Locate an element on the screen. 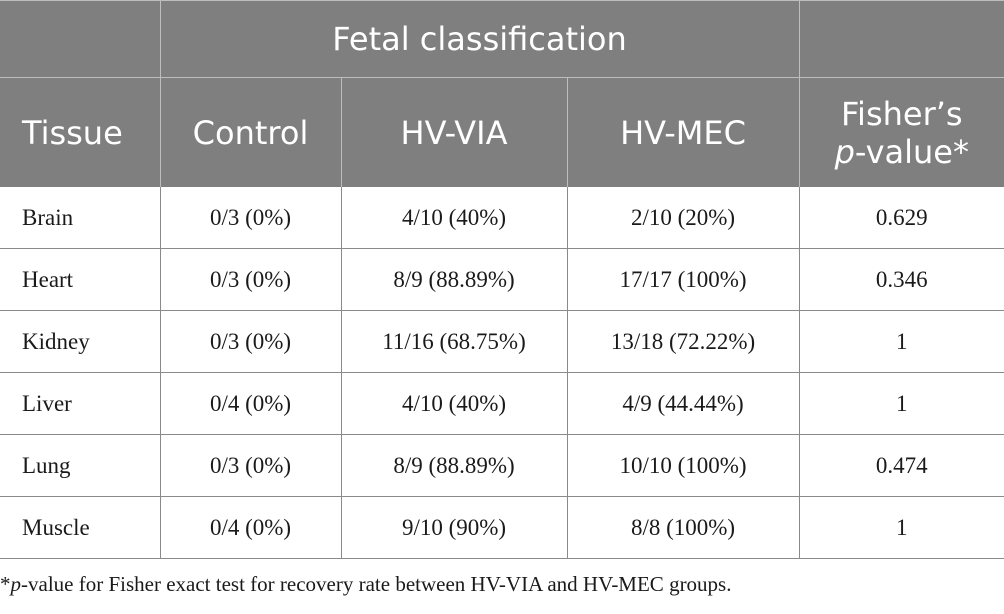 The height and width of the screenshot is (614, 1004). header-fisher-line1: Fisher’s is located at coordinates (901, 113).